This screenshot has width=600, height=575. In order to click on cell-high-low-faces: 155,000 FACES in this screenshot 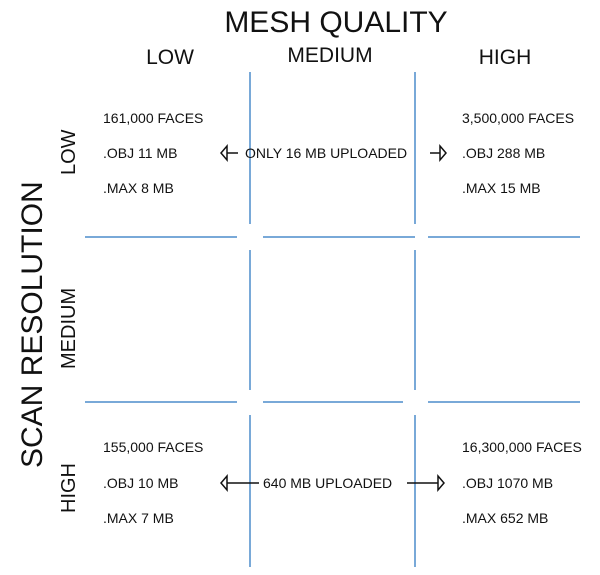, I will do `click(153, 447)`.